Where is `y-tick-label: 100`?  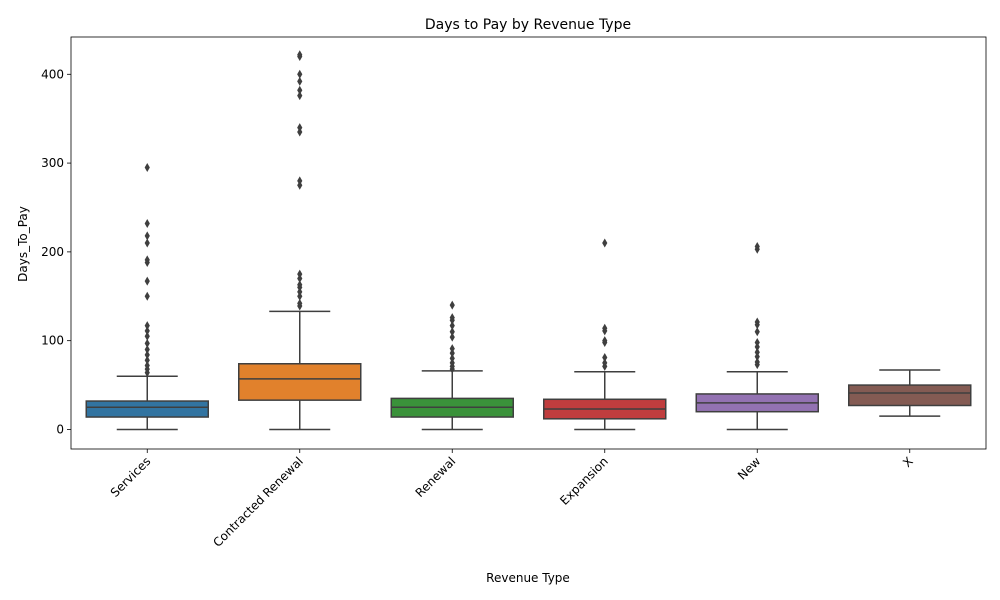 y-tick-label: 100 is located at coordinates (52, 341).